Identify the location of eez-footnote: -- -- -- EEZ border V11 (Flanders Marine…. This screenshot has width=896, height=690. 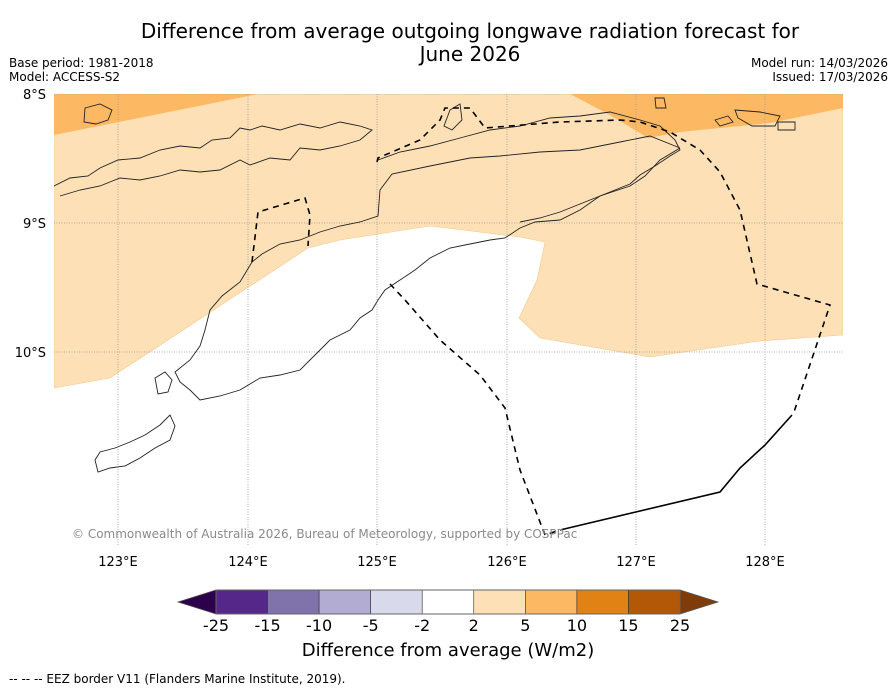
(177, 679).